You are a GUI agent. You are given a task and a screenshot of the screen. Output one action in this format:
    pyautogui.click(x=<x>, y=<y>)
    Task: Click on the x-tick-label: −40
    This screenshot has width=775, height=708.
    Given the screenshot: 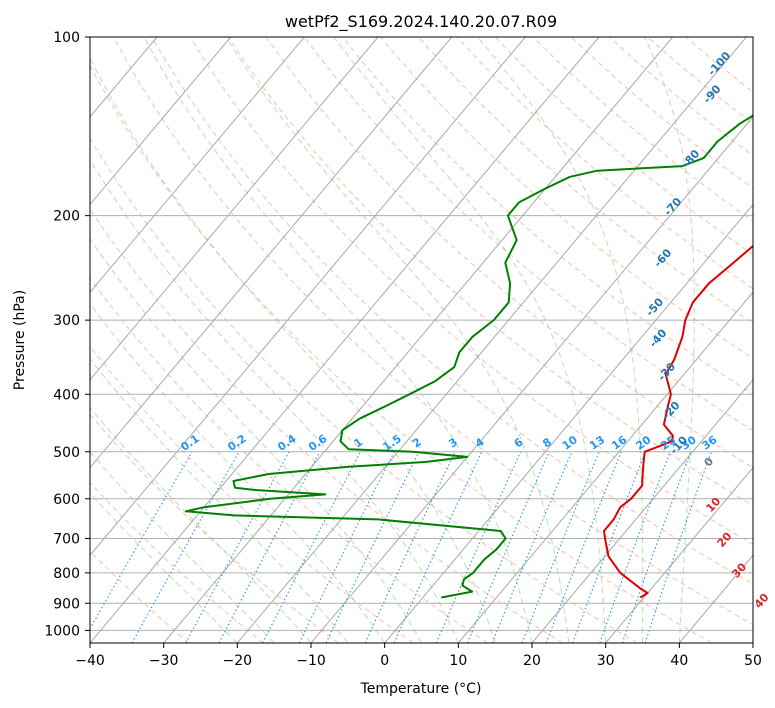 What is the action you would take?
    pyautogui.click(x=90, y=661)
    